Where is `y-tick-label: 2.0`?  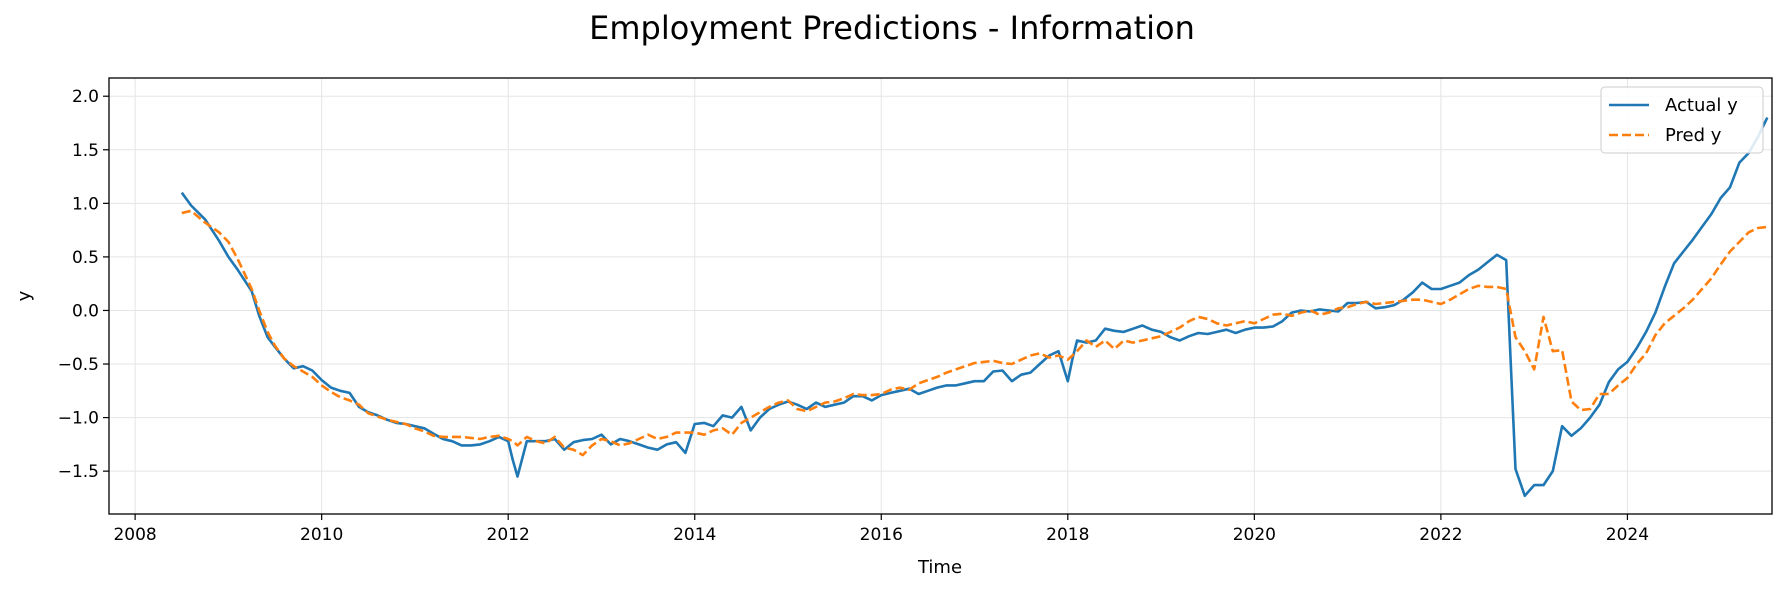
y-tick-label: 2.0 is located at coordinates (85, 97).